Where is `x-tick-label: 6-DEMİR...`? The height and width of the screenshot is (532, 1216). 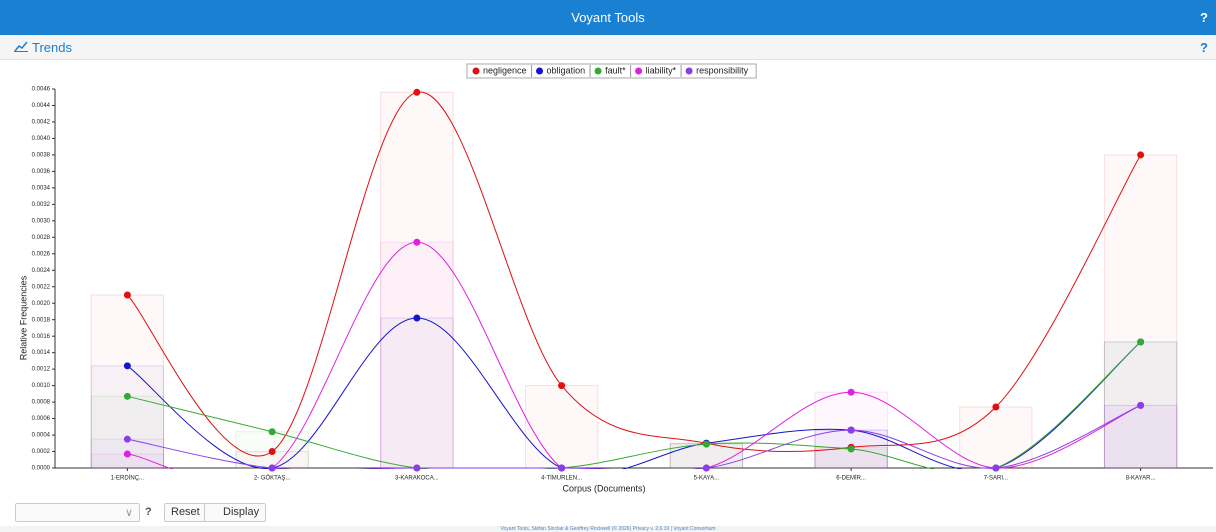
x-tick-label: 6-DEMİR... is located at coordinates (851, 478).